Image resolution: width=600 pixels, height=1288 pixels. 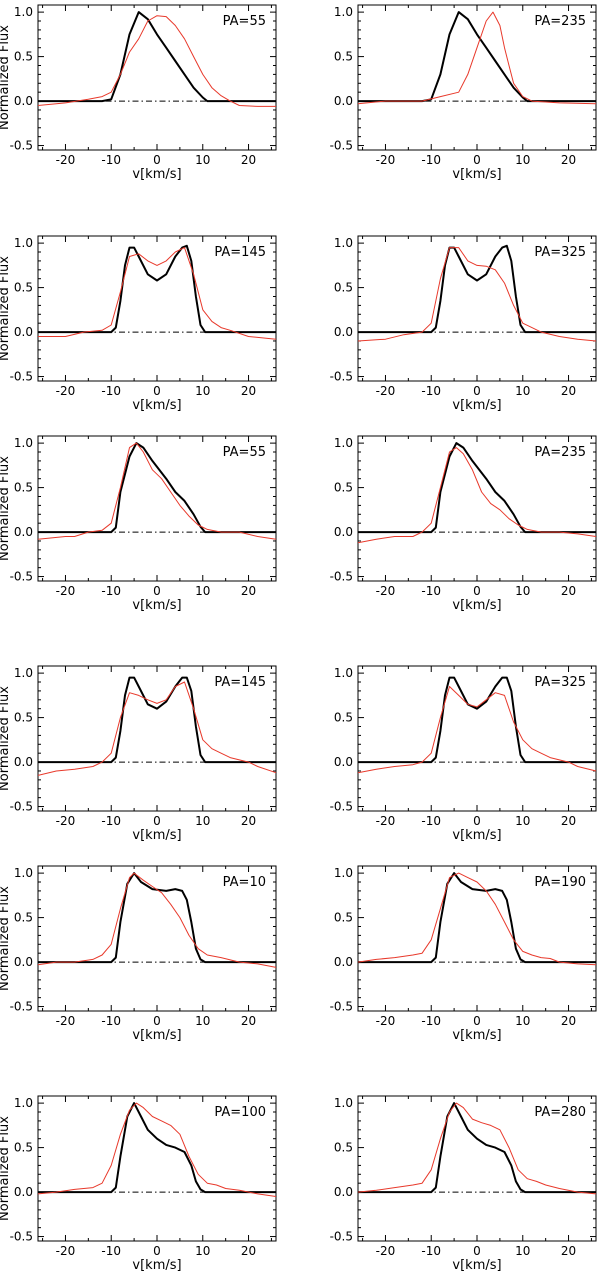 What do you see at coordinates (111, 160) in the screenshot?
I see `panel-1-xtick-label: -10` at bounding box center [111, 160].